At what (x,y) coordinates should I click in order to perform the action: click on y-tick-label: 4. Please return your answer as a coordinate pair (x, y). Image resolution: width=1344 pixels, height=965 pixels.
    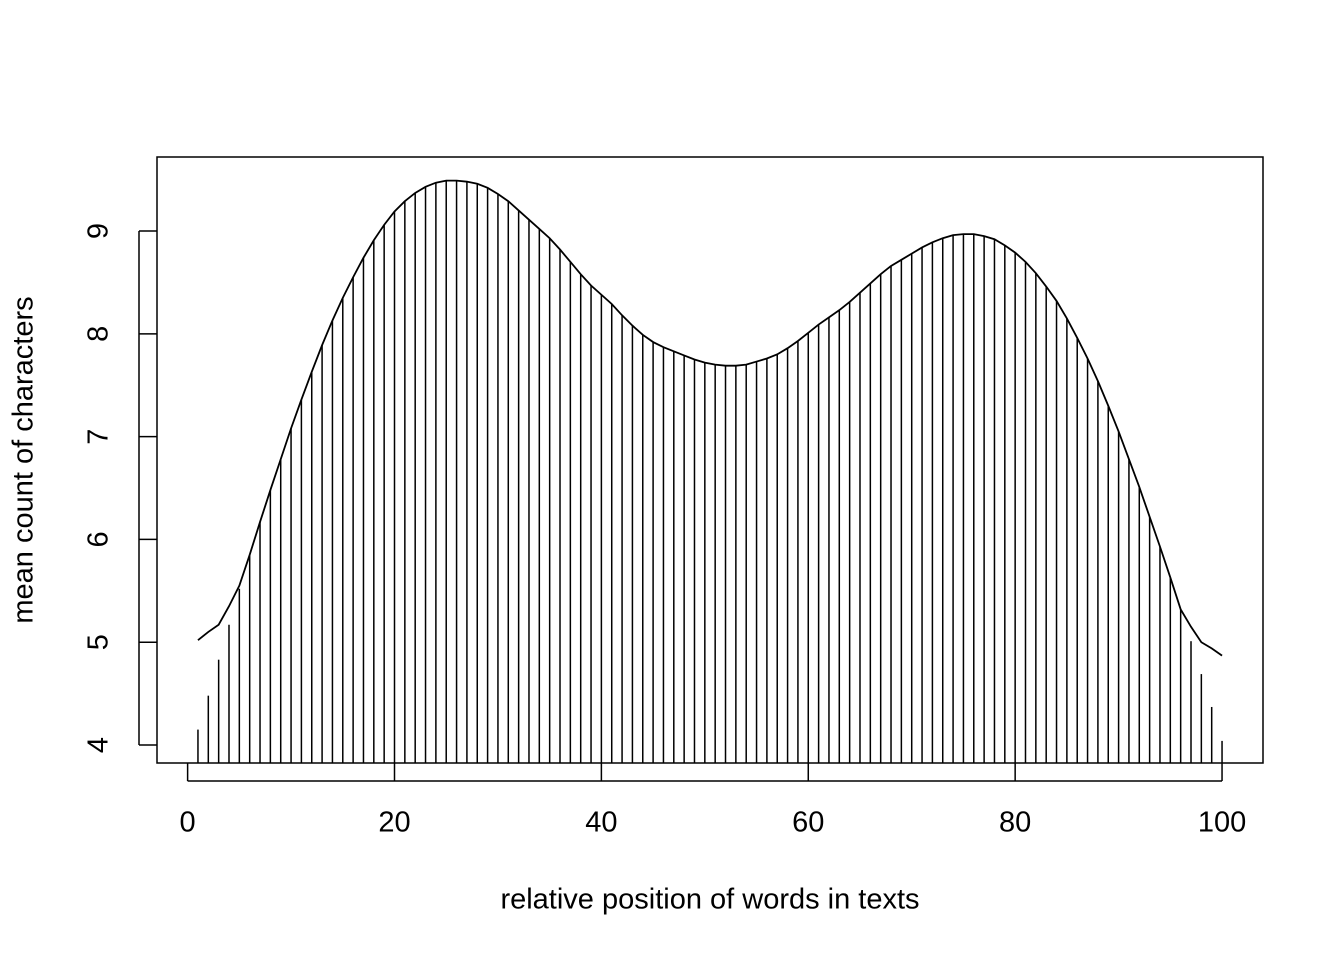
    Looking at the image, I should click on (99, 745).